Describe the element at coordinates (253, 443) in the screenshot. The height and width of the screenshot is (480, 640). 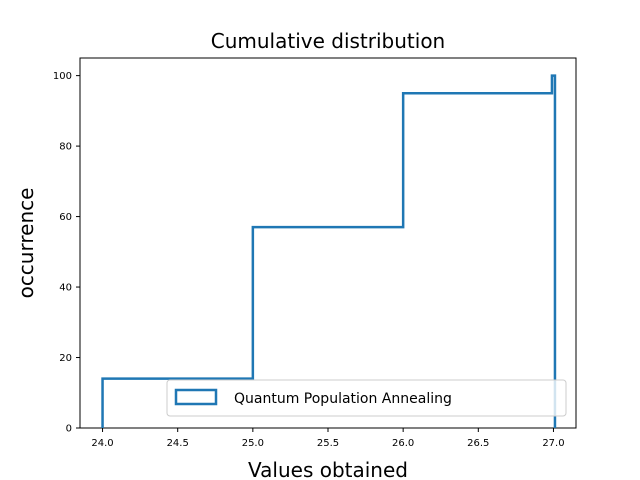
I see `x-tick-label: 25.0` at that location.